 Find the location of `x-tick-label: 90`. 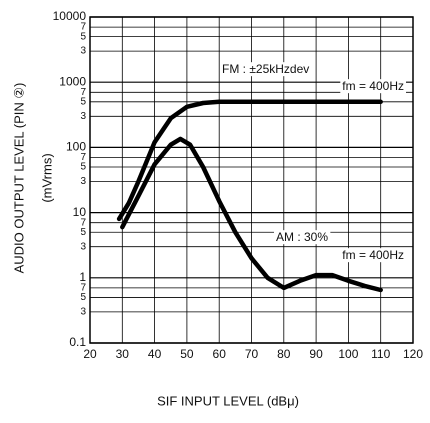

x-tick-label: 90 is located at coordinates (316, 354).